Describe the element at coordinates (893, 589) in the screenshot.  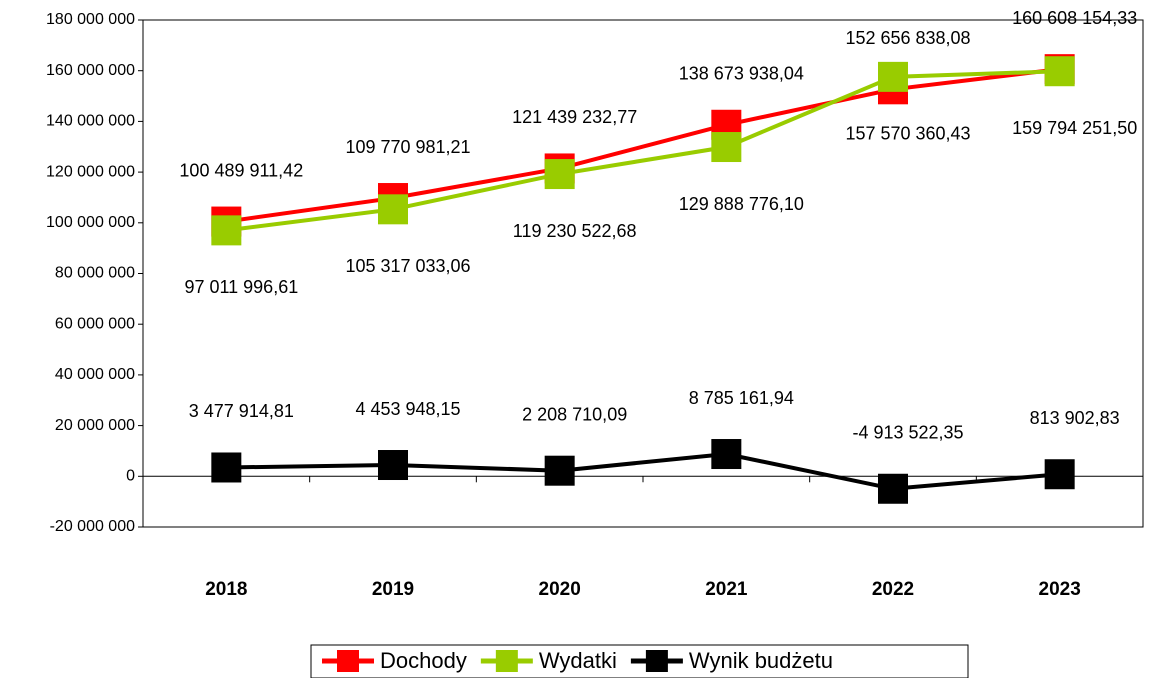
I see `x-tick-label: 2022` at that location.